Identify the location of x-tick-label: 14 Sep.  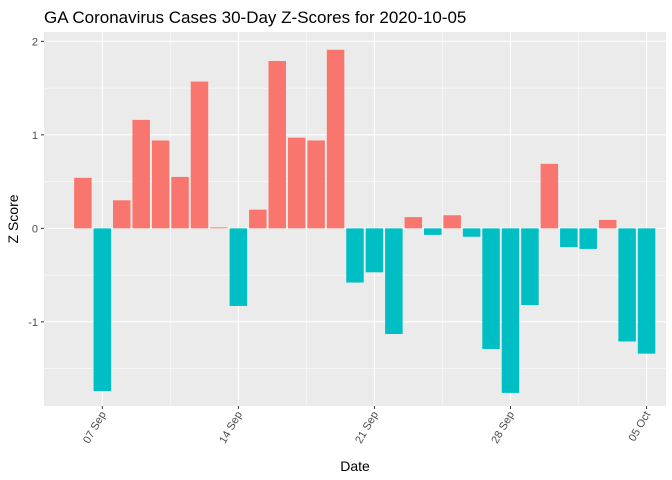
(231, 428).